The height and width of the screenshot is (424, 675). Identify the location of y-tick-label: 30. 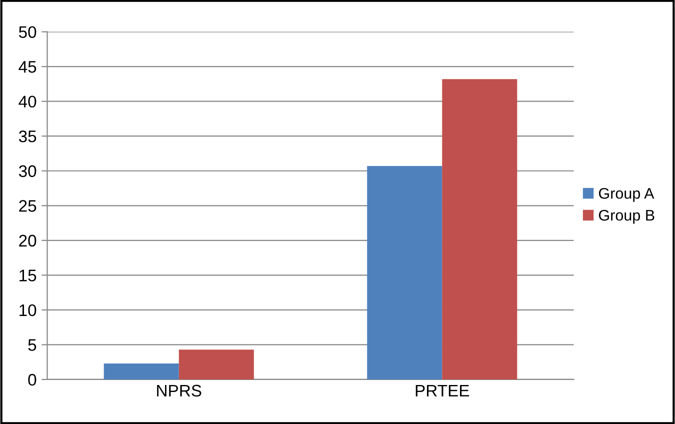
(27, 171).